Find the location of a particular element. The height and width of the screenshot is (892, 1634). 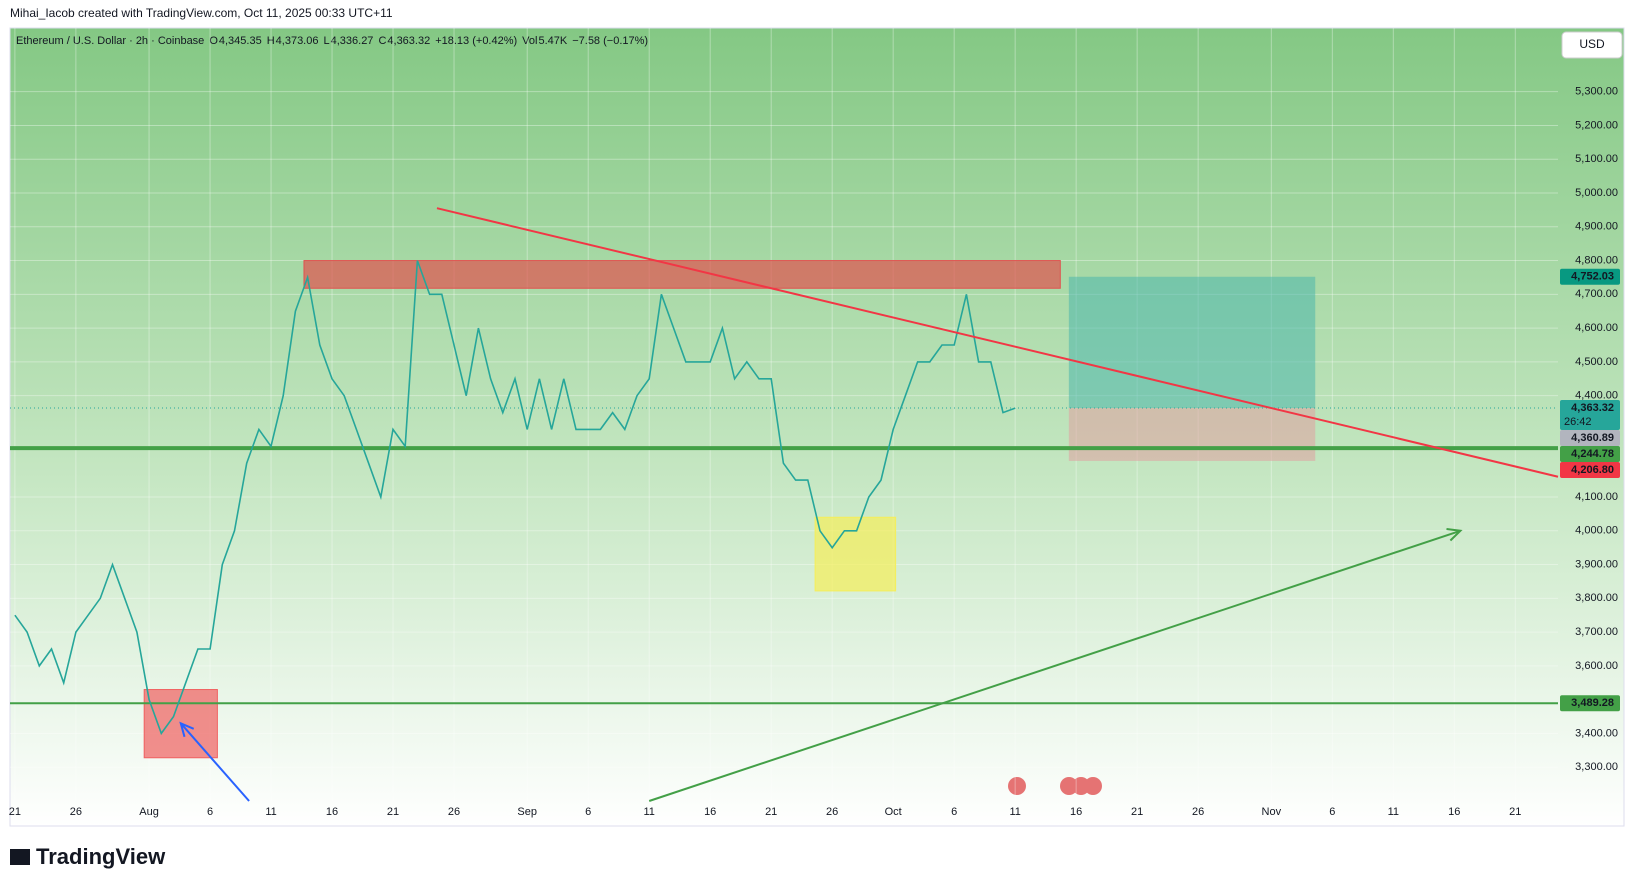

legend-text: L is located at coordinates (326, 41).